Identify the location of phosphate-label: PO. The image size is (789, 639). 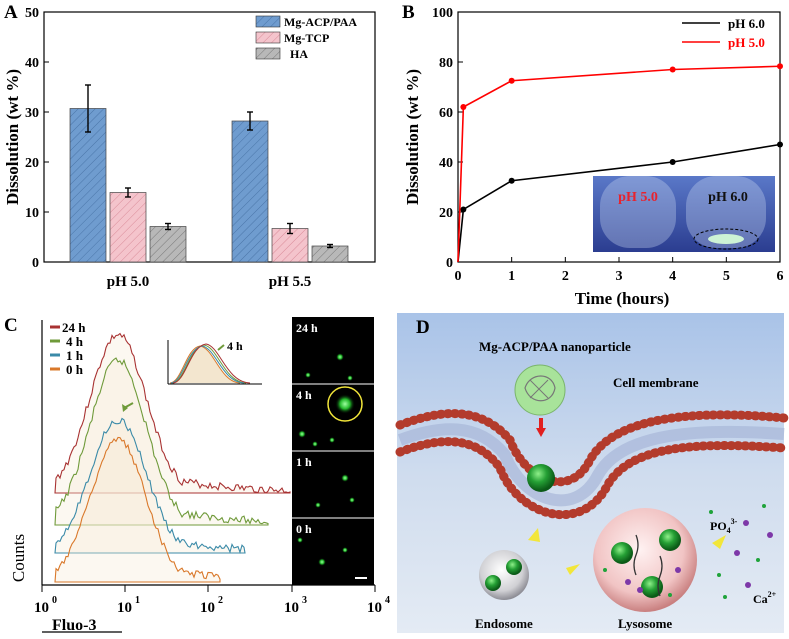
(718, 526).